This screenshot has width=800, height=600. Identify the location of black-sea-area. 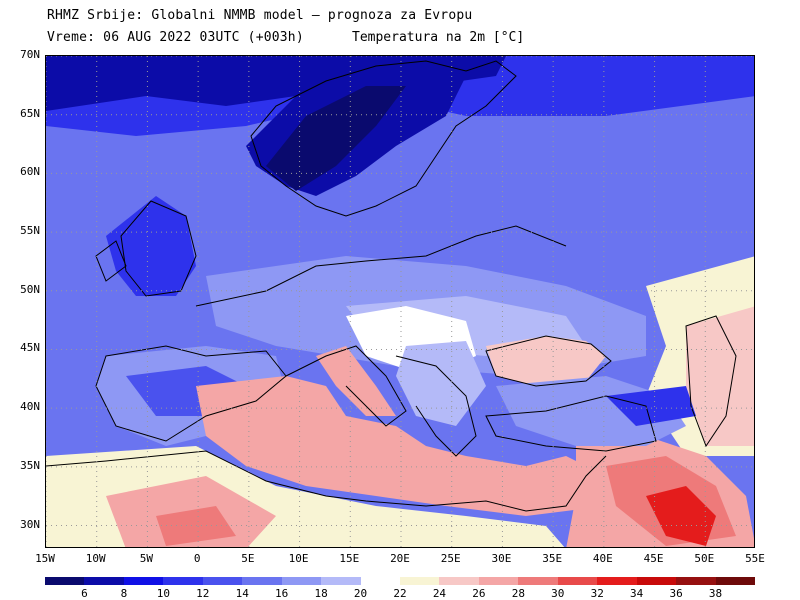
(546, 361).